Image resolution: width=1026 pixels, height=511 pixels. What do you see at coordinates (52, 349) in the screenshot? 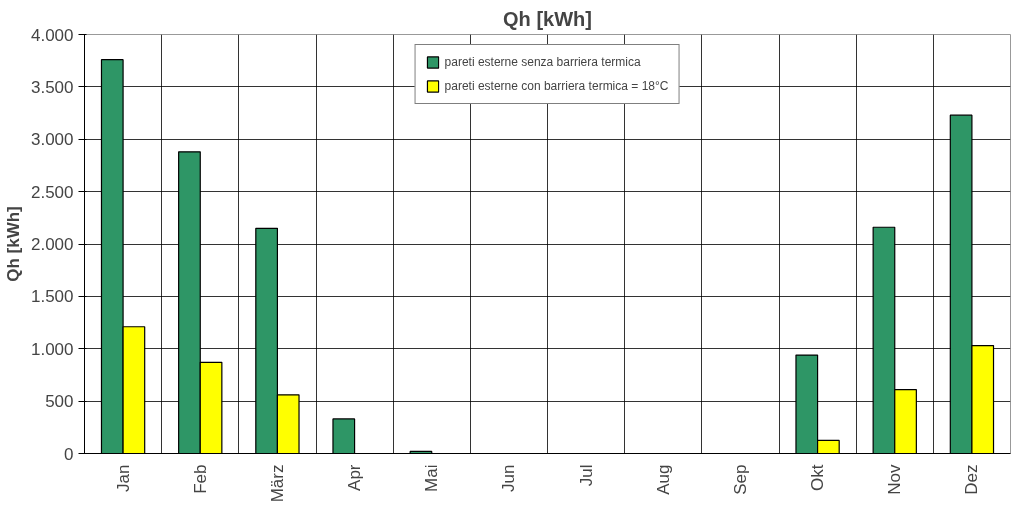
I see `y-tick-label: 1.000` at bounding box center [52, 349].